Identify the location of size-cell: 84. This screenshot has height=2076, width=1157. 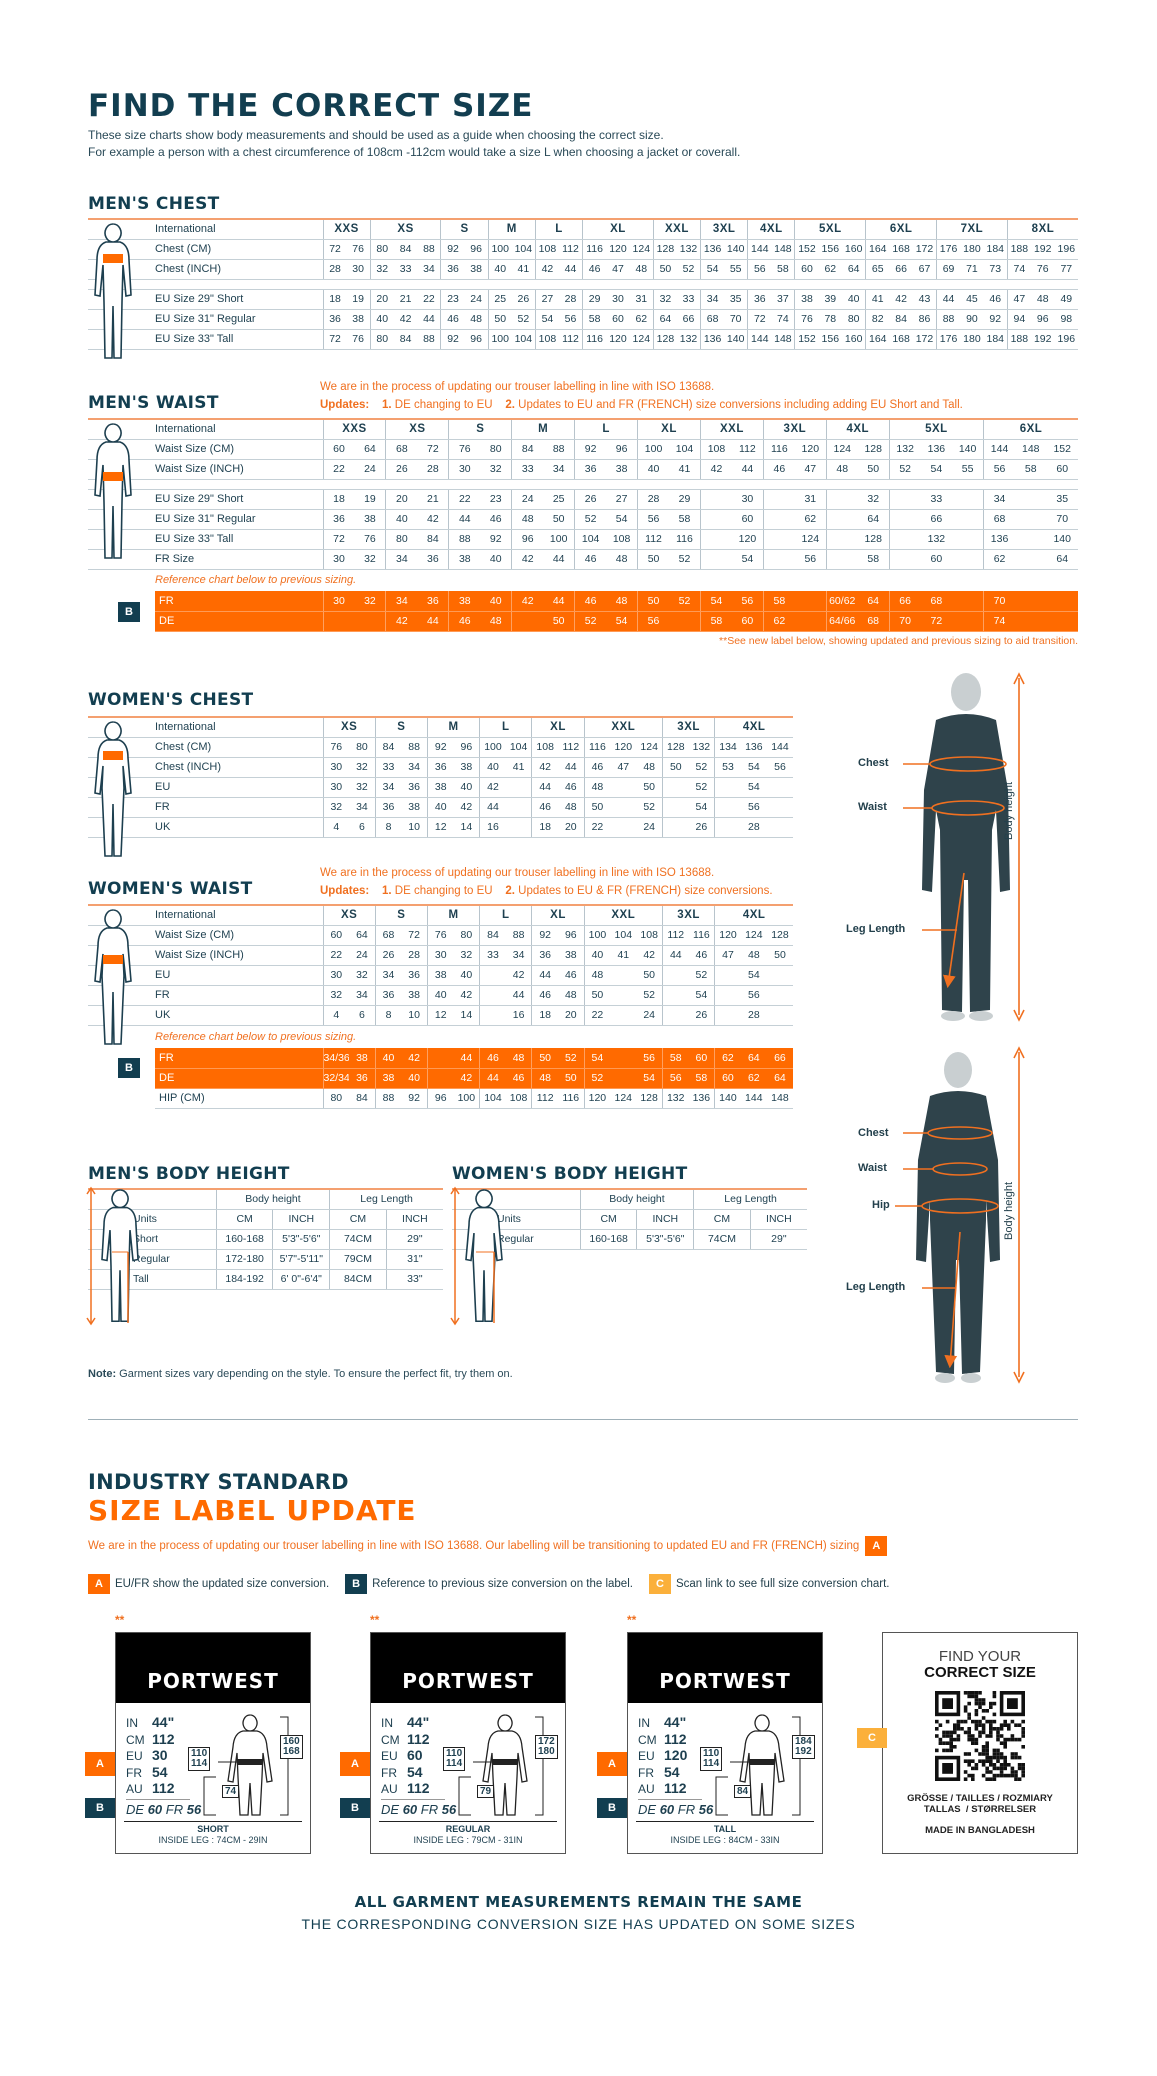
(527, 449).